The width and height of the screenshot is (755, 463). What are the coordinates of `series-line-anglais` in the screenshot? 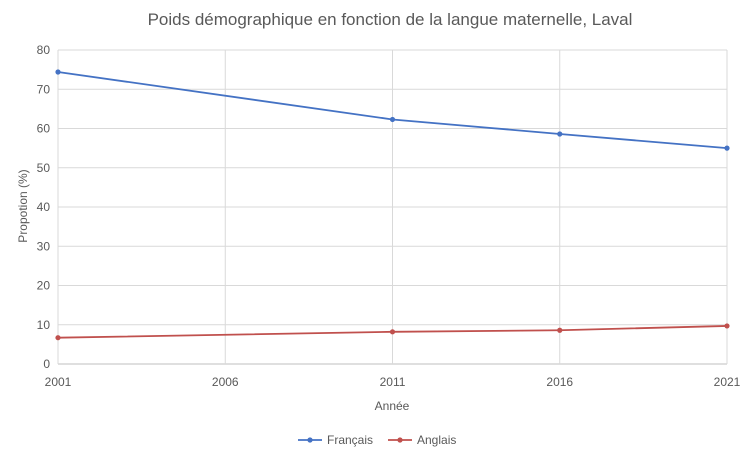 It's located at (392, 332).